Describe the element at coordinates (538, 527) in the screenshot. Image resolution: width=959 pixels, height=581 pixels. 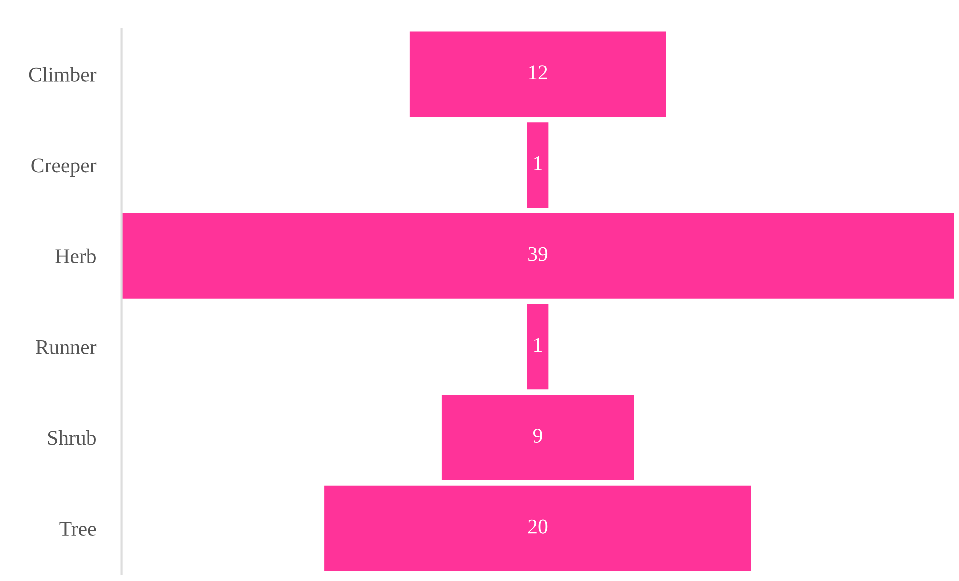
I see `data-label: 20` at that location.